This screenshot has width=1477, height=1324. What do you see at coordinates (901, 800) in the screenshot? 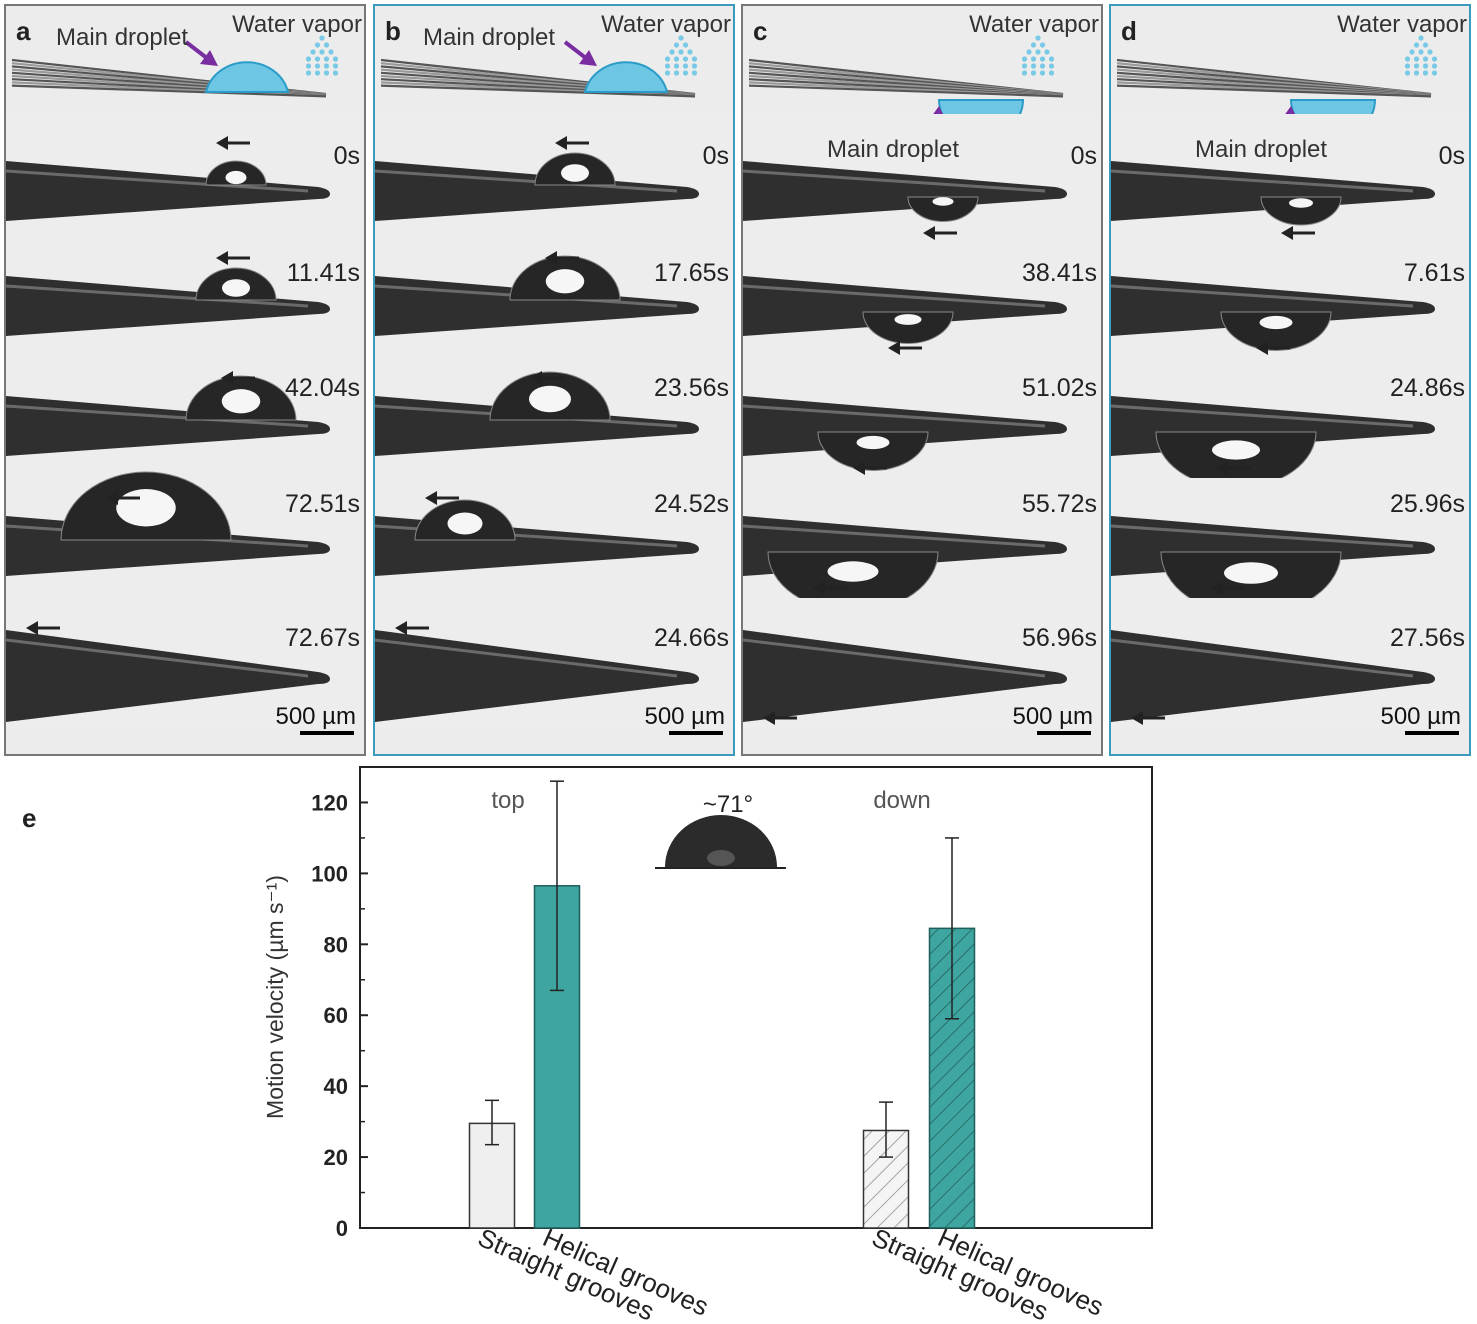
I see `group-label-down: down` at bounding box center [901, 800].